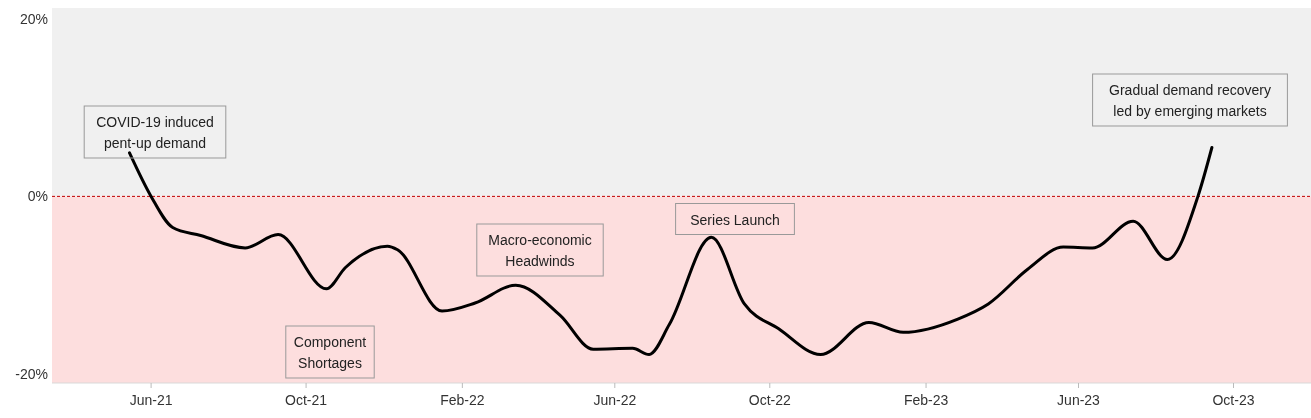  What do you see at coordinates (540, 250) in the screenshot?
I see `annotation: Macro-economic Headwinds` at bounding box center [540, 250].